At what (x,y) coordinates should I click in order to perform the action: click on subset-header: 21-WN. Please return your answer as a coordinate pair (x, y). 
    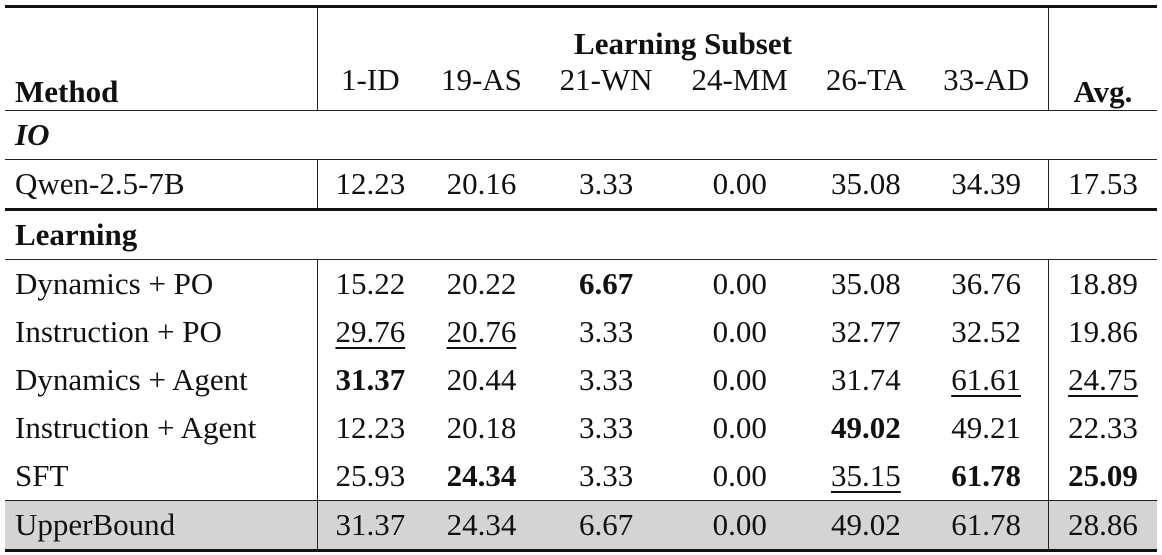
    Looking at the image, I should click on (606, 79).